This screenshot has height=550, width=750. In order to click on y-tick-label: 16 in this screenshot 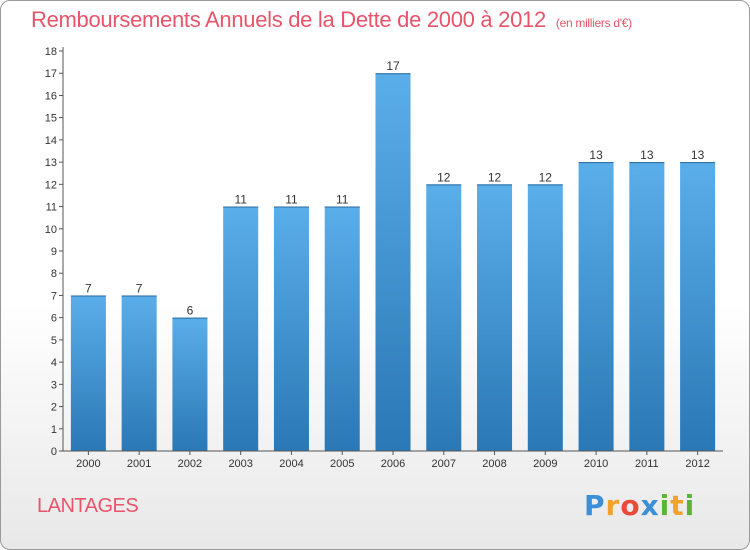, I will do `click(51, 96)`.